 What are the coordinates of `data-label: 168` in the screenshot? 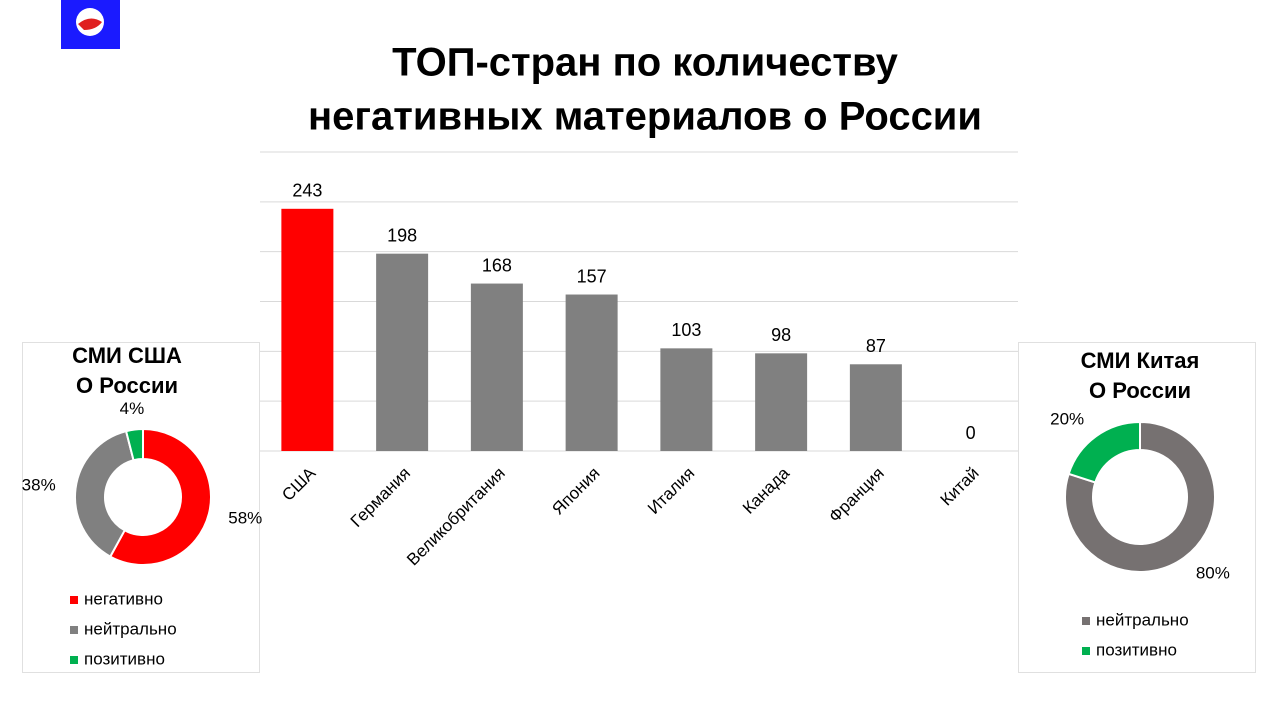 It's located at (497, 265).